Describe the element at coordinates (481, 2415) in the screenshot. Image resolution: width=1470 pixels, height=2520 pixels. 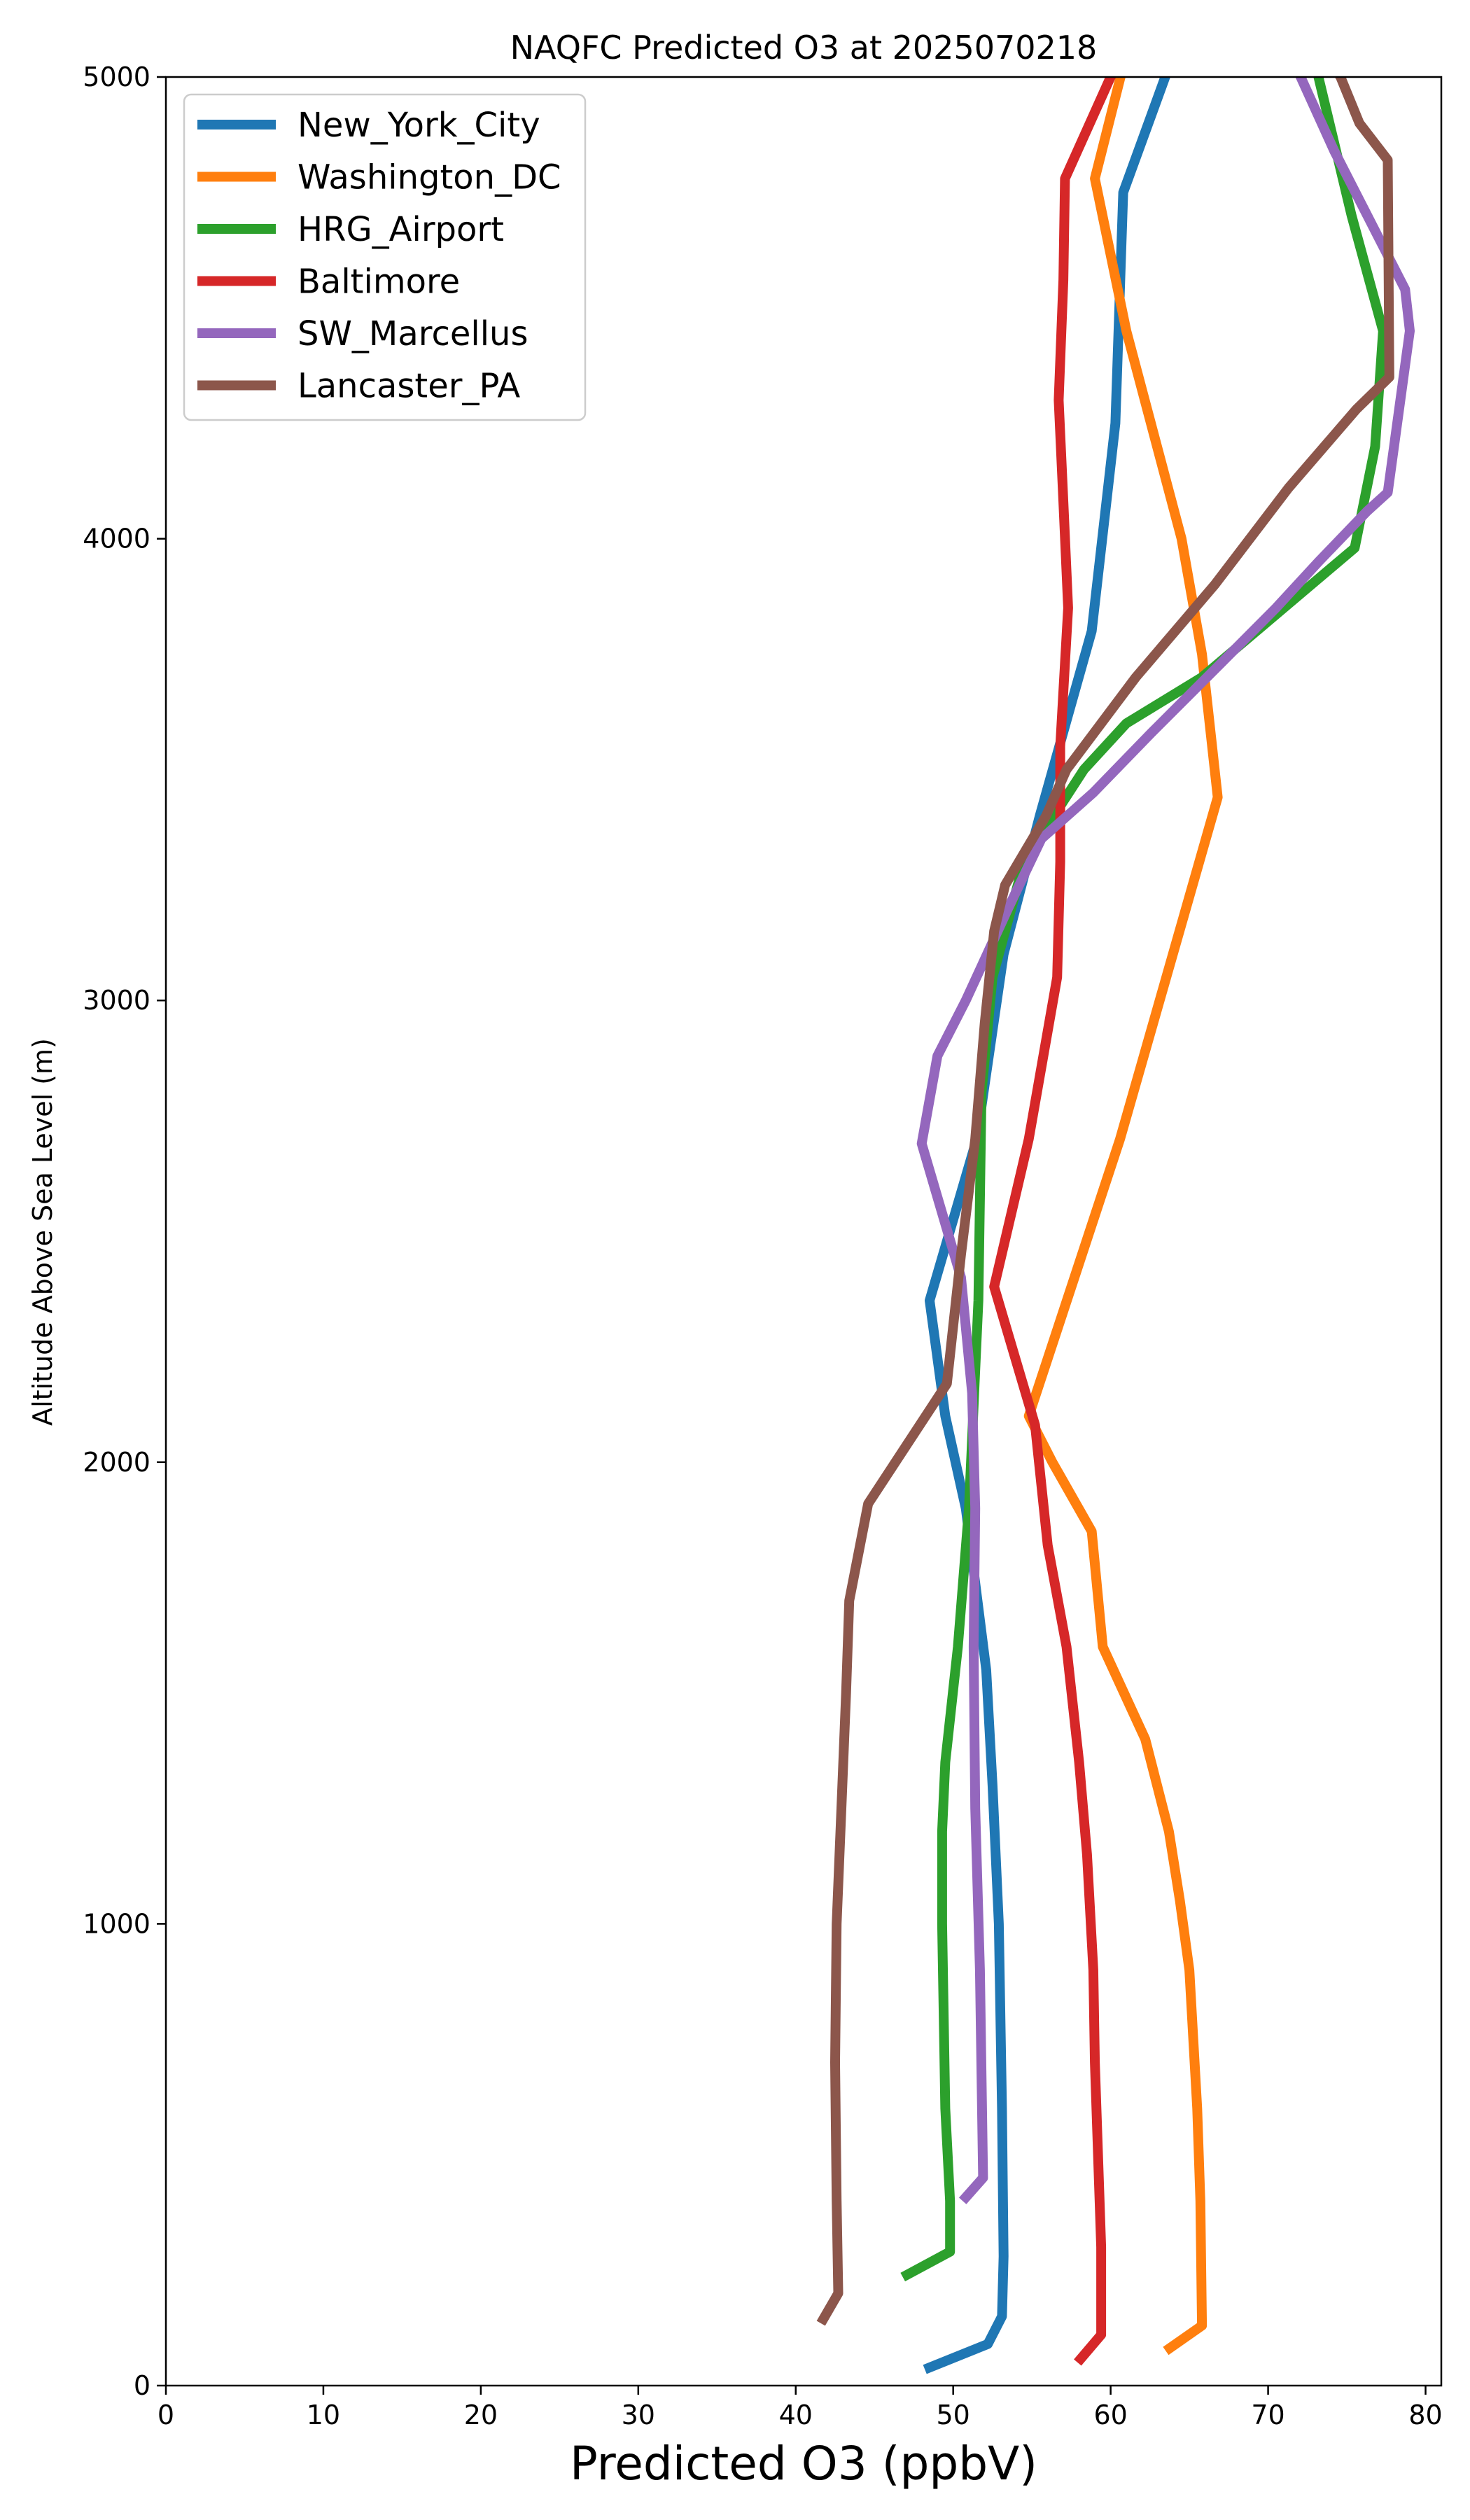
I see `x-tick-label: 20` at that location.